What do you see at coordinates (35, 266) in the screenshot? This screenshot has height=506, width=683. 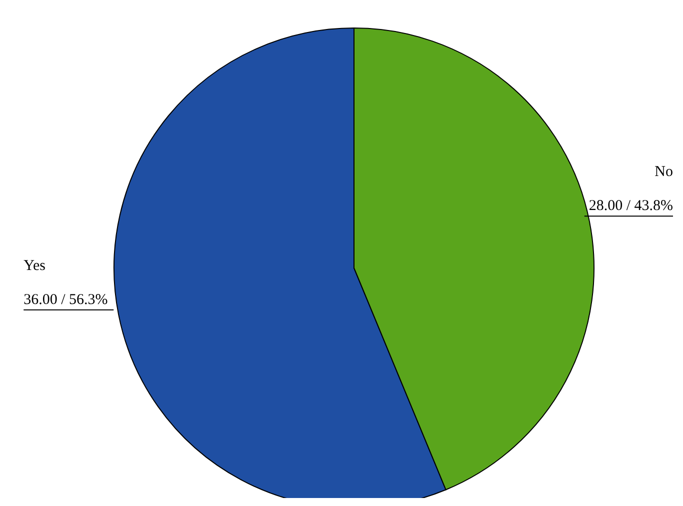 I see `slice-label: Yes` at bounding box center [35, 266].